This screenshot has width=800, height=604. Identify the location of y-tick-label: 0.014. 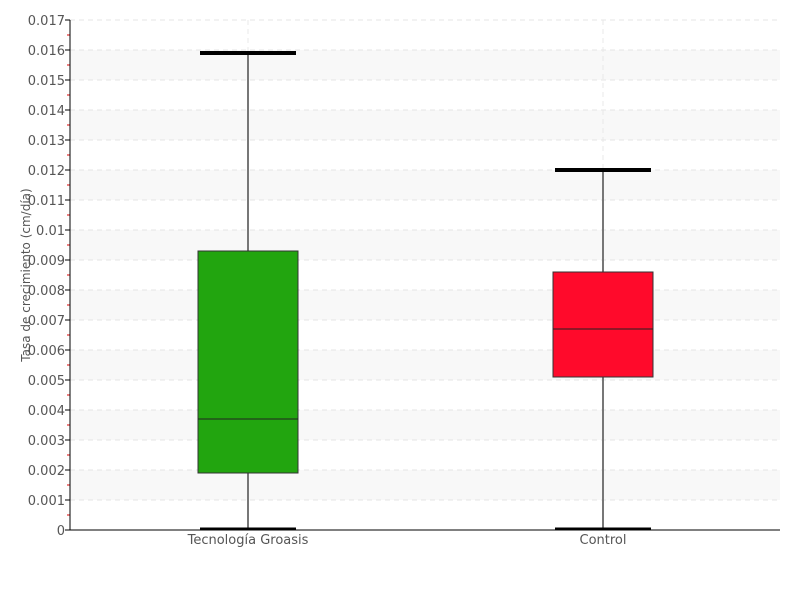
(46, 111).